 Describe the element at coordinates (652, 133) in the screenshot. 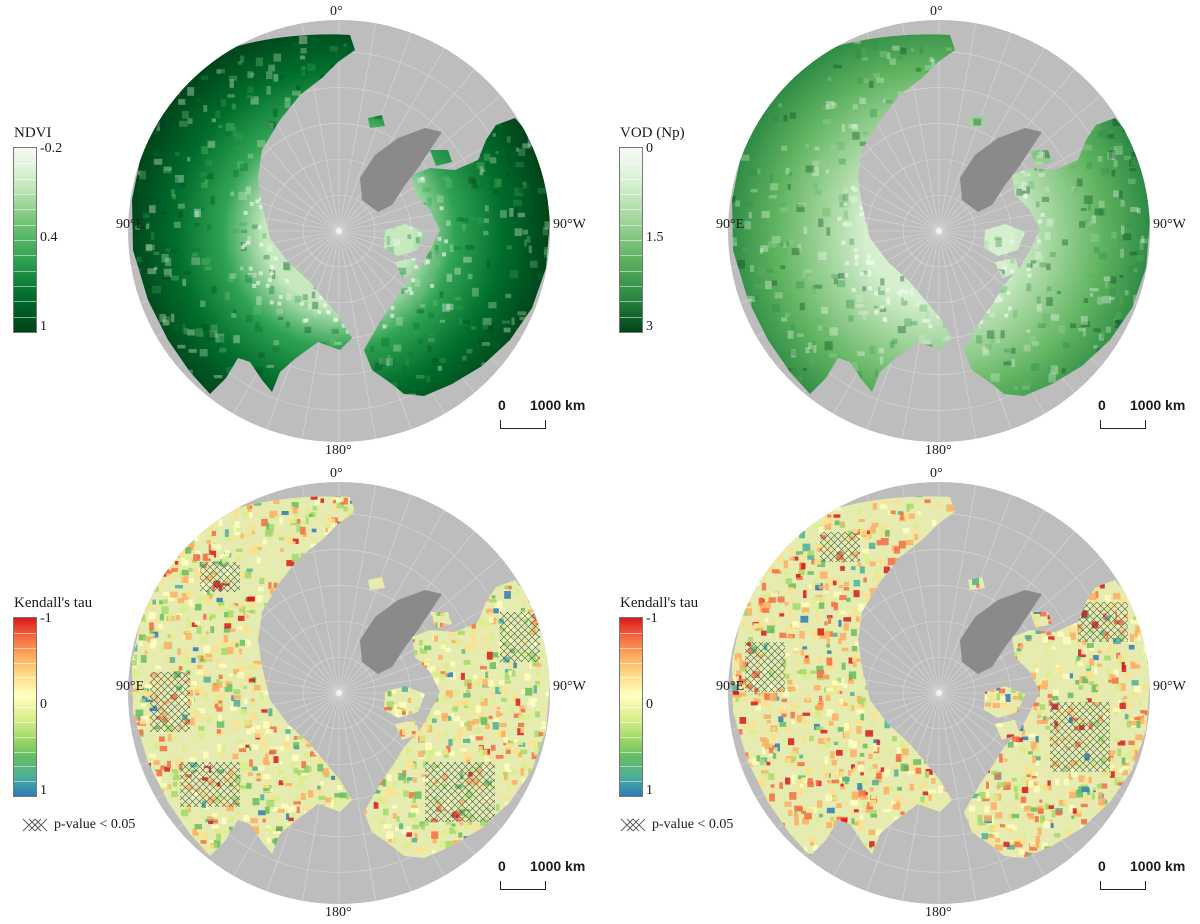

I see `legend-title: VOD (Np)` at that location.